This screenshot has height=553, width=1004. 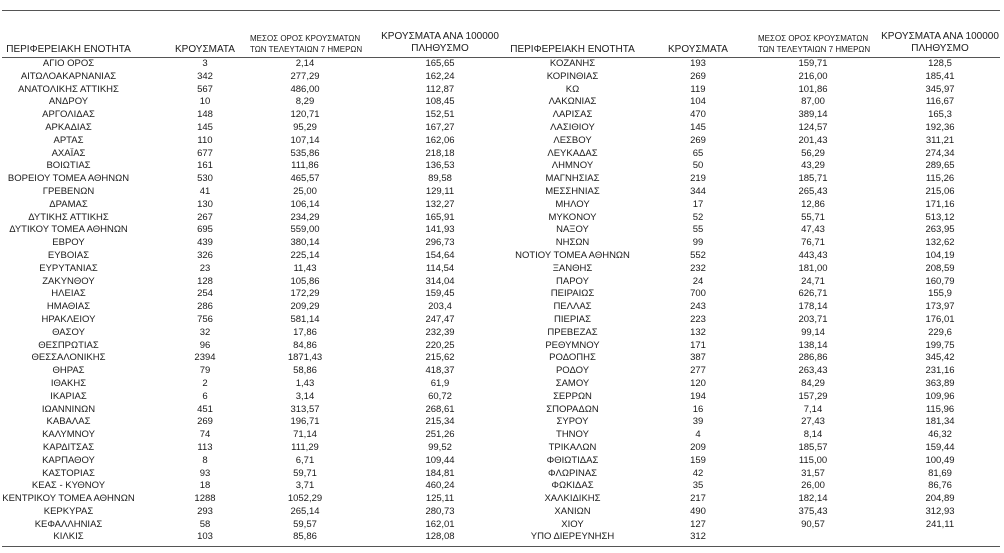 What do you see at coordinates (572, 435) in the screenshot?
I see `region-cell: ΤΗΝΟΥ` at bounding box center [572, 435].